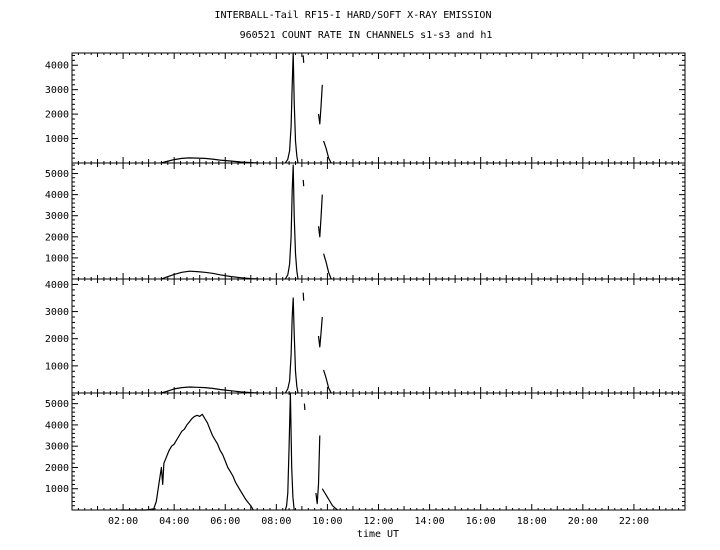 The image size is (720, 550). Describe the element at coordinates (57, 174) in the screenshot. I see `y-tick-label-s2-5000: 5000` at that location.